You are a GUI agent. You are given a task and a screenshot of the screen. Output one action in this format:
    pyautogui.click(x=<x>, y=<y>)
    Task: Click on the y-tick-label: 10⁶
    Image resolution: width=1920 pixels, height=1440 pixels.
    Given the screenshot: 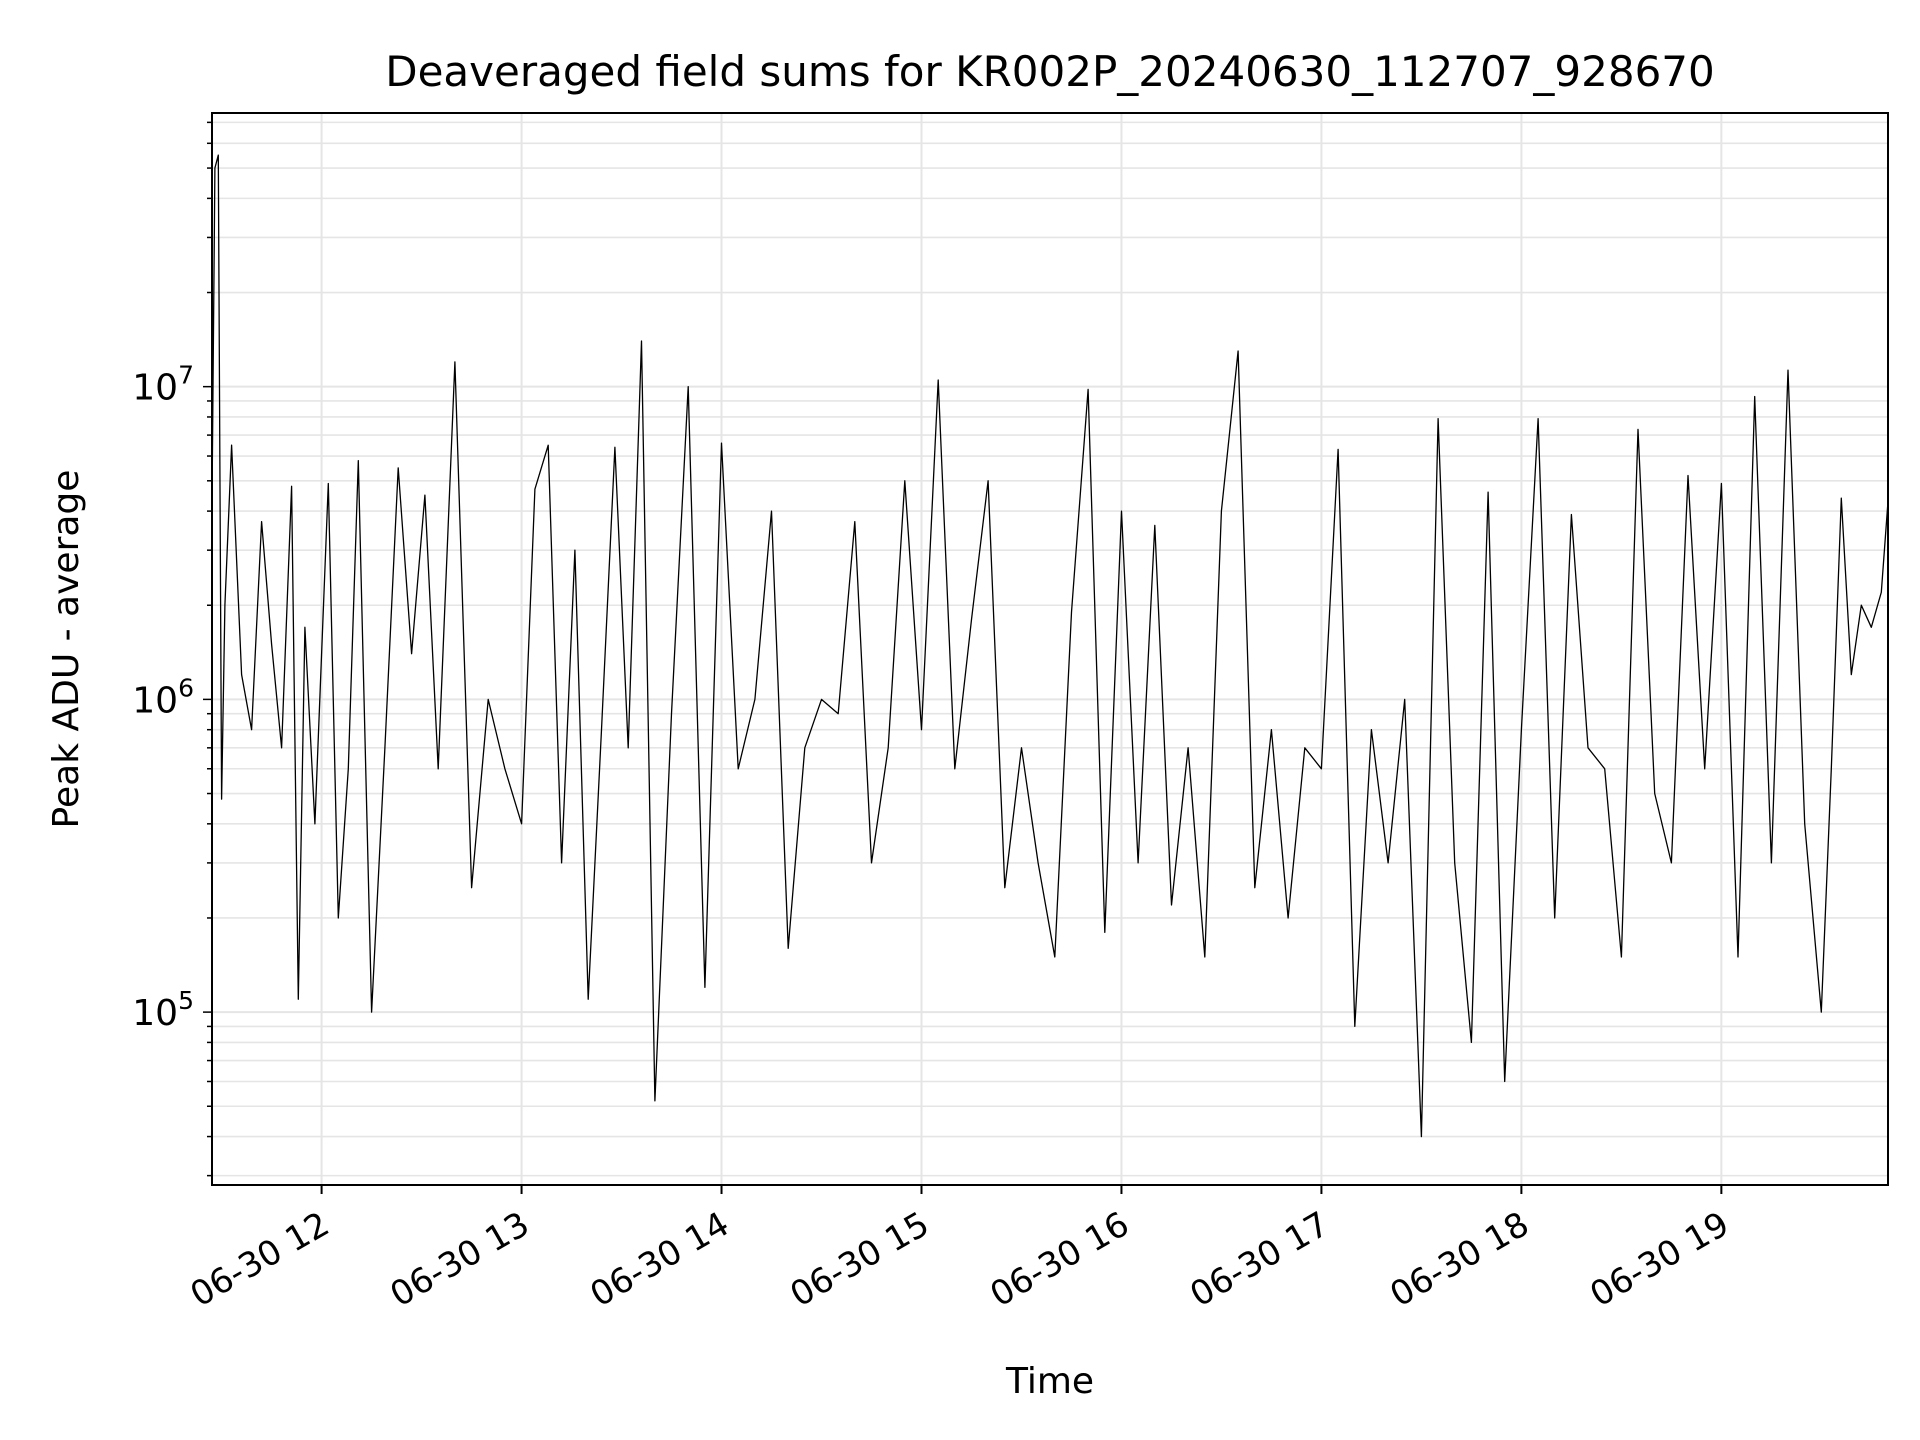 What is the action you would take?
    pyautogui.click(x=163, y=697)
    